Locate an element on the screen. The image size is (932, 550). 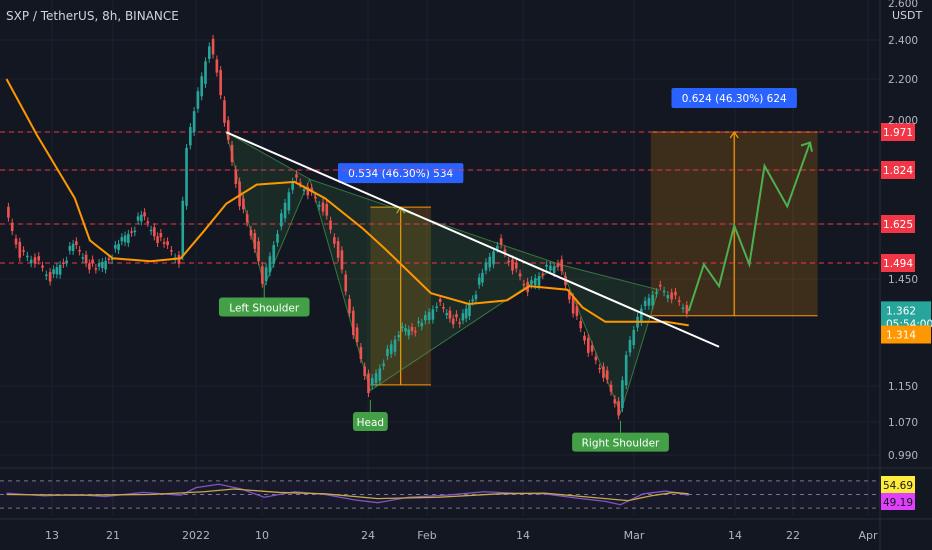
chart-title: SXP / TetherUS, 8h, BINANCE is located at coordinates (92, 16).